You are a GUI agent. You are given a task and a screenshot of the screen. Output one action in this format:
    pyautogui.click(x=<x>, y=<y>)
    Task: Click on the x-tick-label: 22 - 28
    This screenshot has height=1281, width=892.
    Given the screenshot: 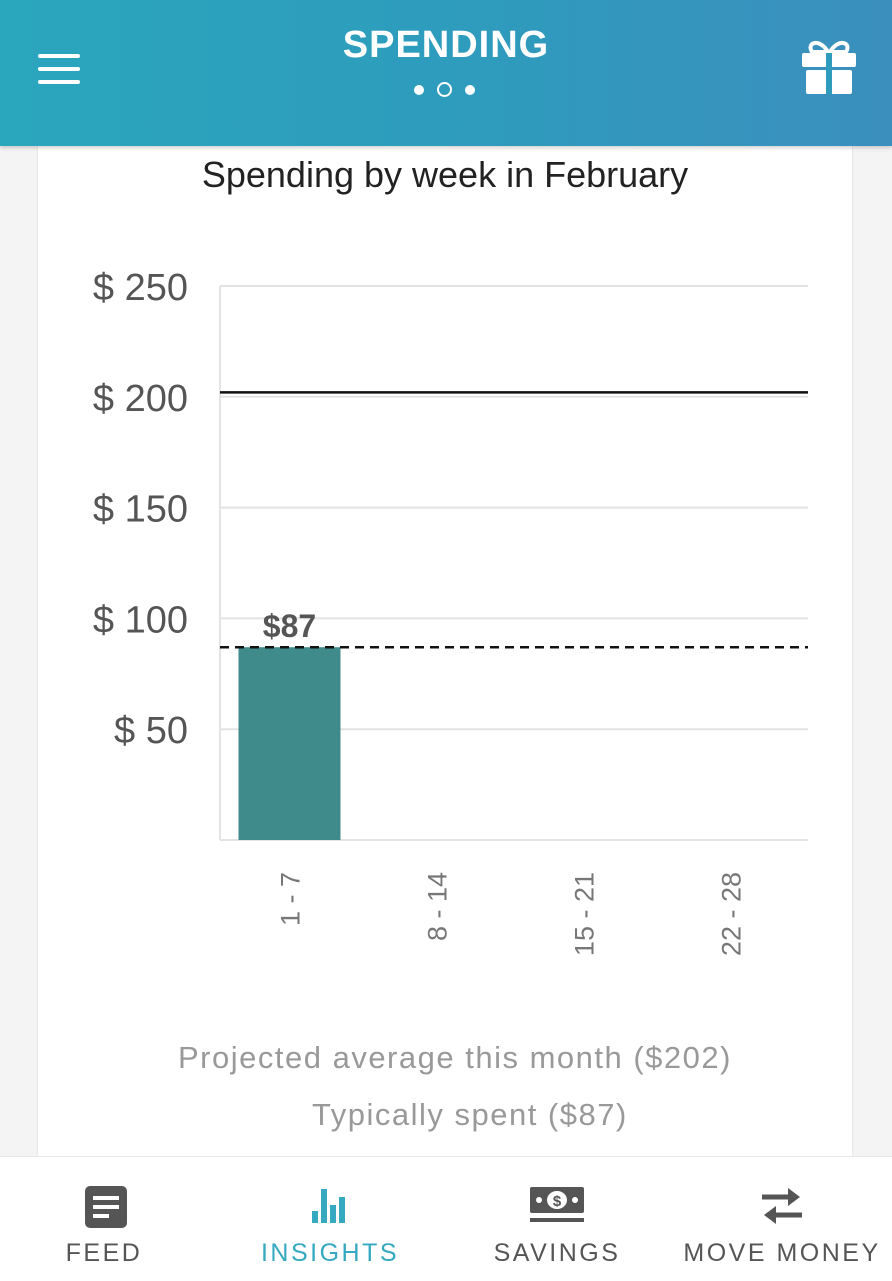 What is the action you would take?
    pyautogui.click(x=732, y=914)
    